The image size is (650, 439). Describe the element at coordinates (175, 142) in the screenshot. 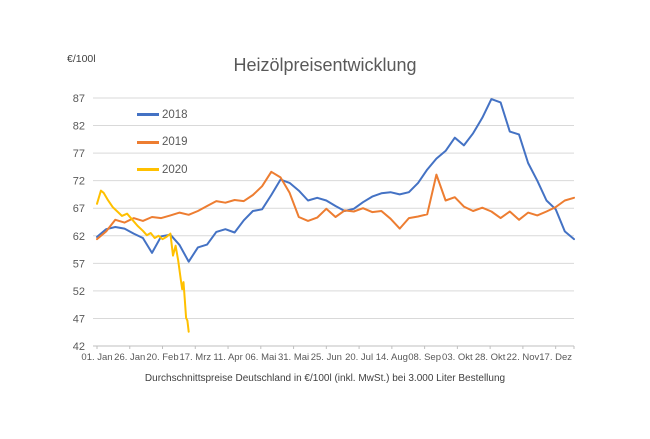

I see `legend-label-2019: 2019` at that location.